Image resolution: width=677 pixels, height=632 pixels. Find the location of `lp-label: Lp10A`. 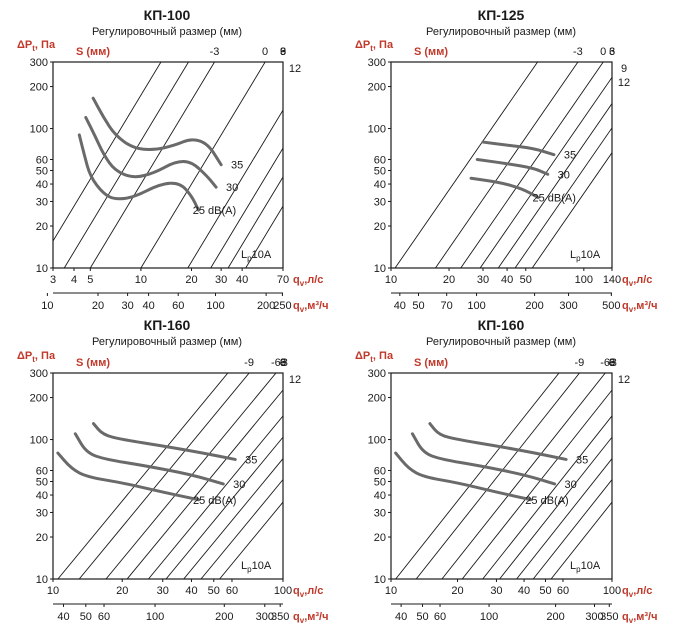

lp-label: Lp10A is located at coordinates (256, 567).